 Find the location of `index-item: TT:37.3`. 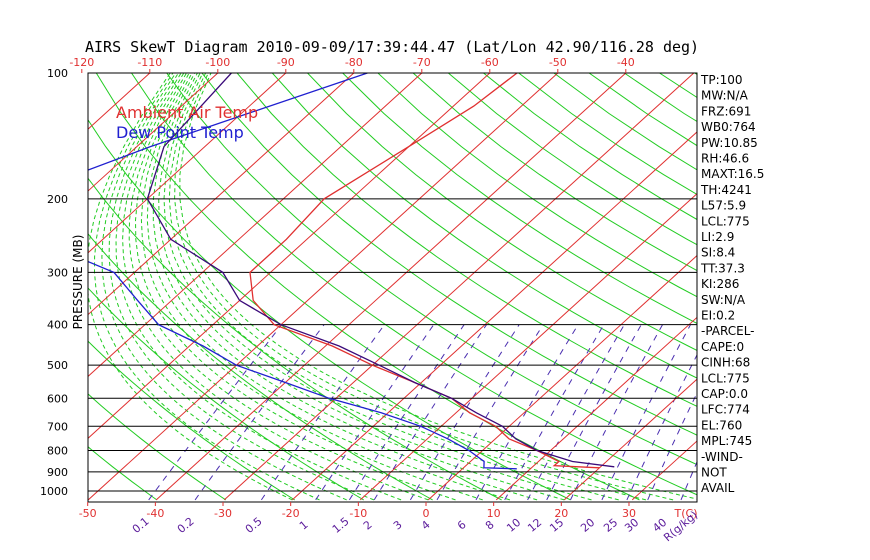

index-item: TT:37.3 is located at coordinates (722, 268).